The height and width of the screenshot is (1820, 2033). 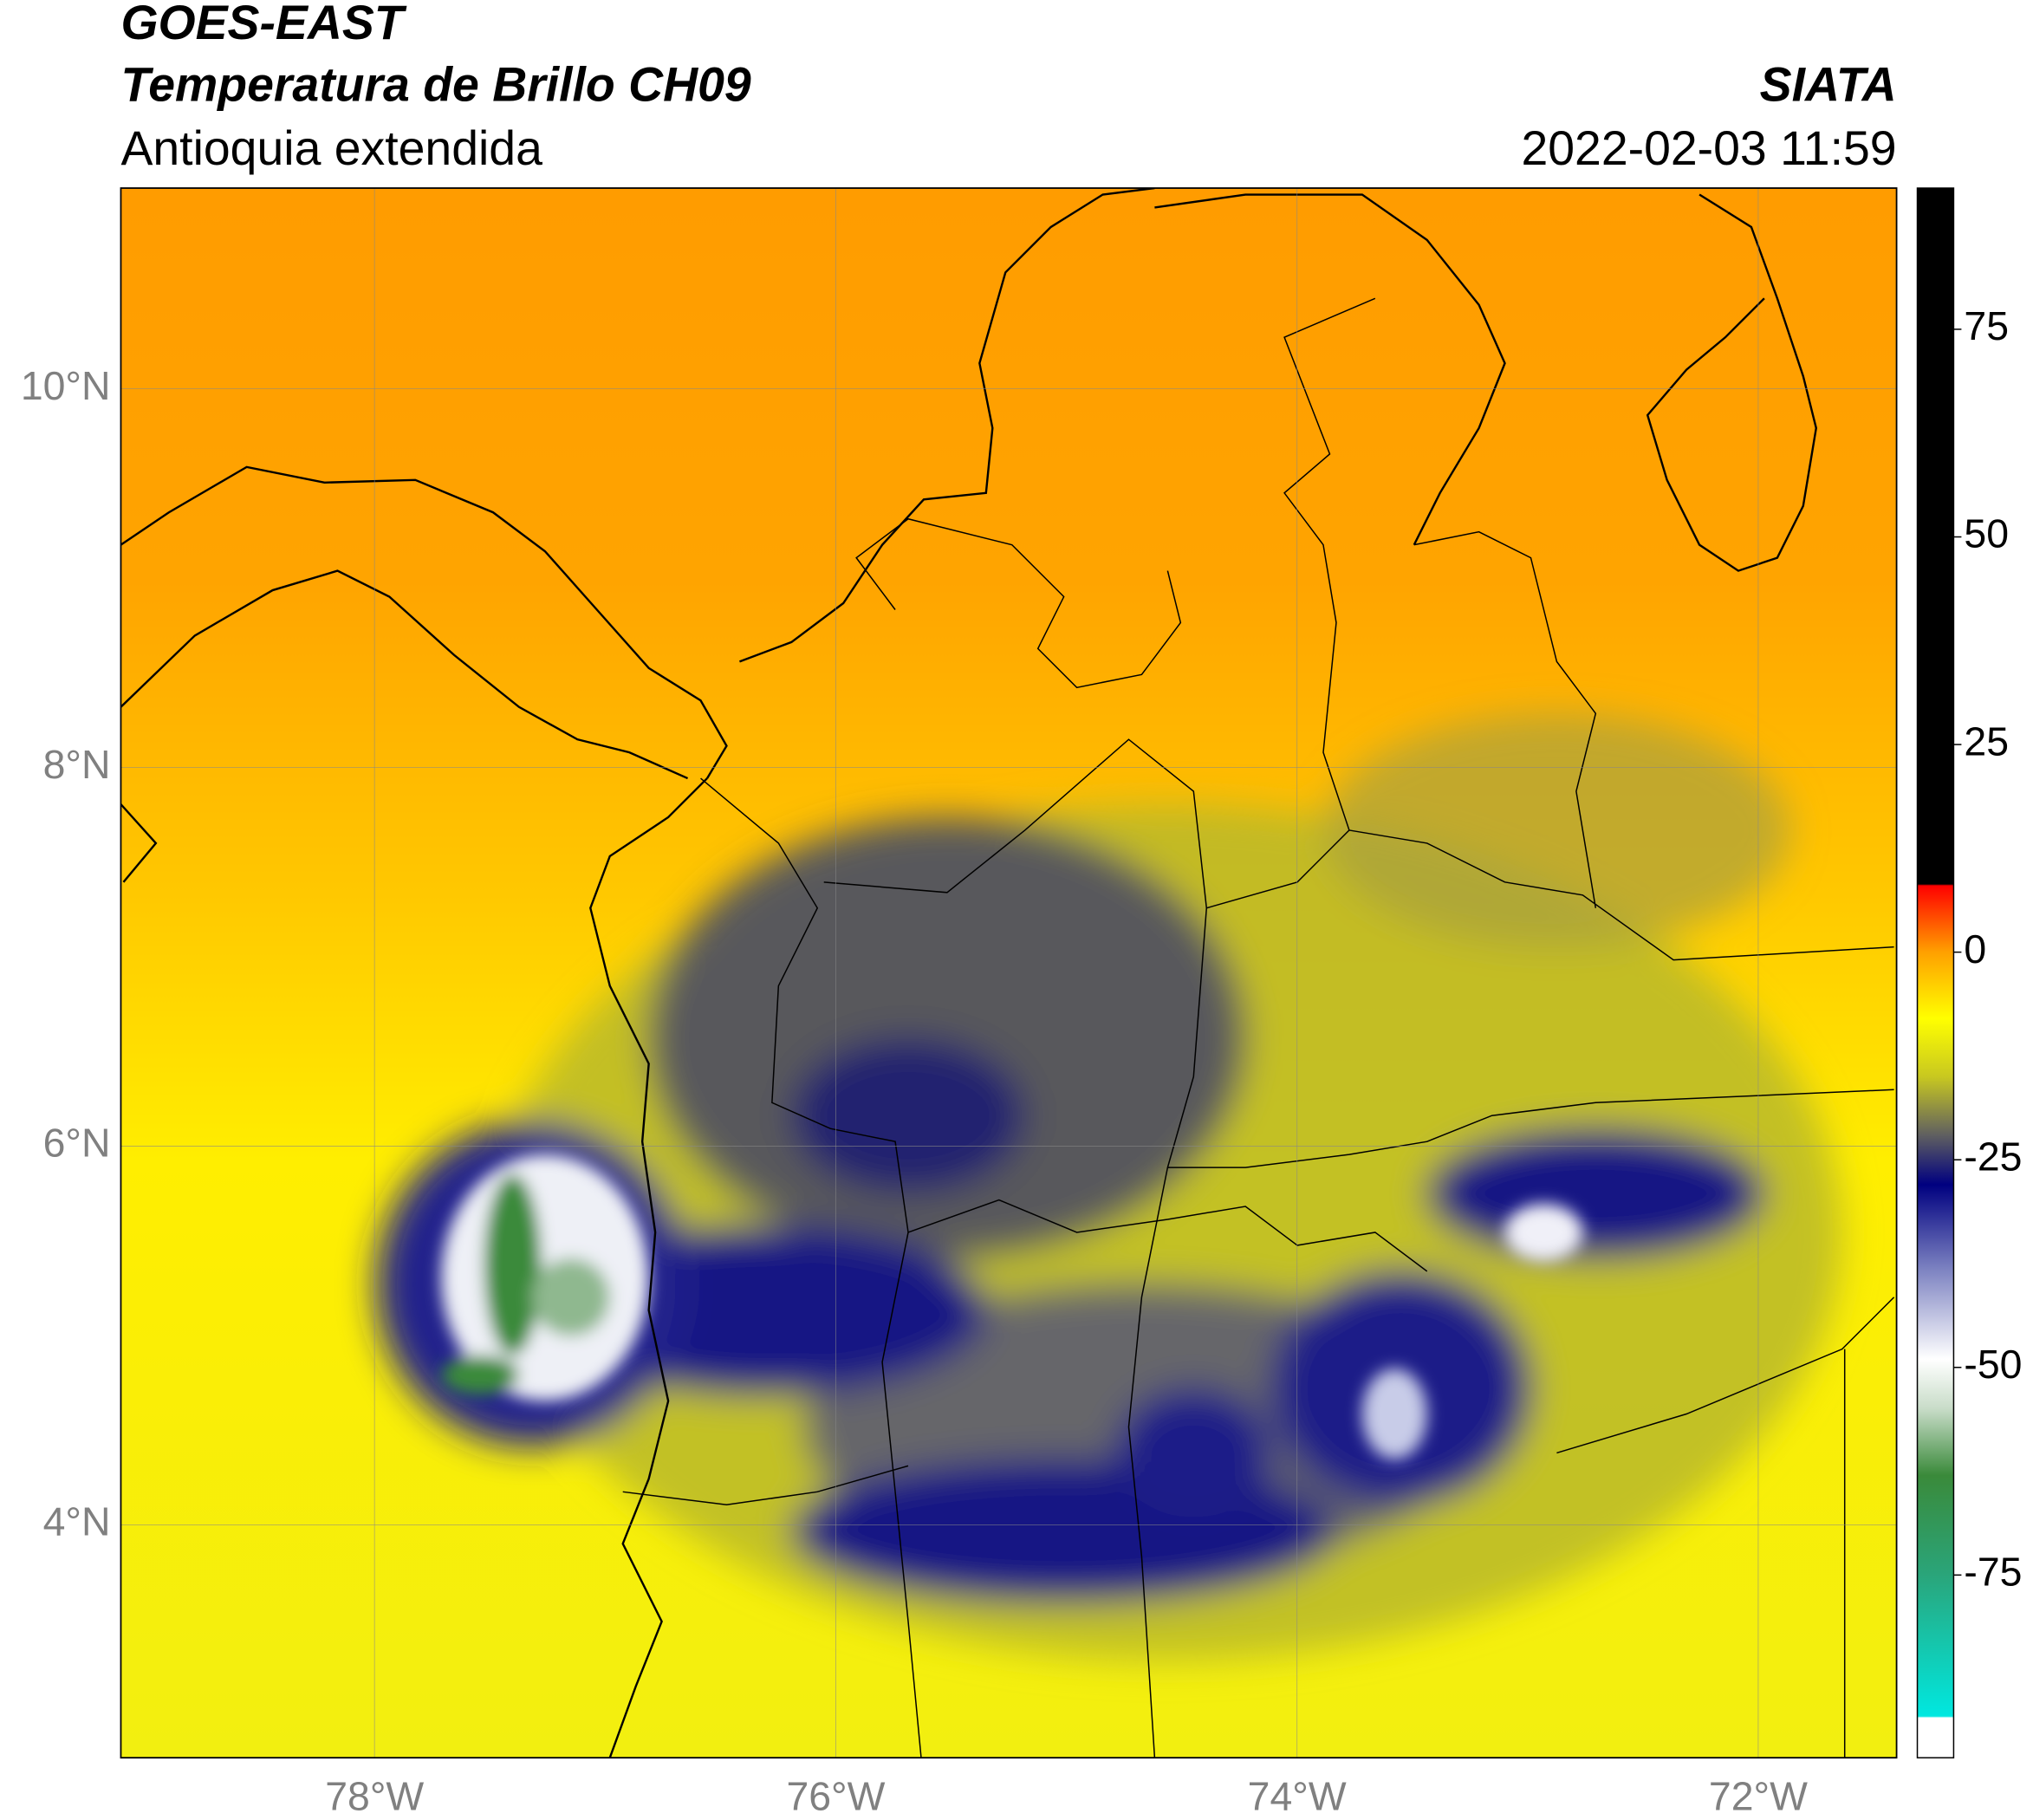 I want to click on colorbar-tick-label: -50, so click(x=1993, y=1364).